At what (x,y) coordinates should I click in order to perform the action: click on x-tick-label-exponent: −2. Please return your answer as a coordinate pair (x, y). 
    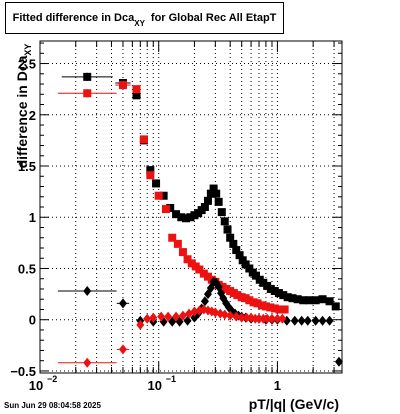
    Looking at the image, I should click on (52, 379).